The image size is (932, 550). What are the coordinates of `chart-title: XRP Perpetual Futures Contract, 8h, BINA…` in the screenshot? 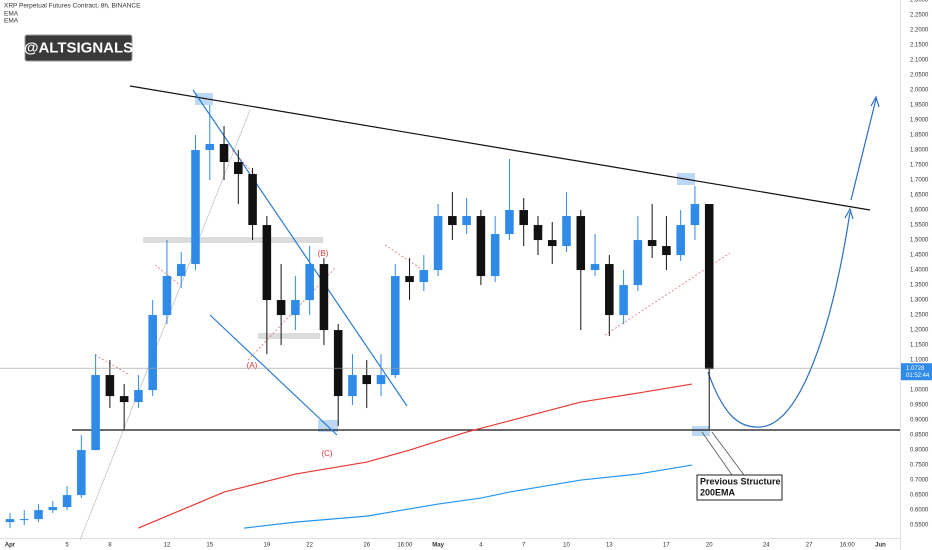 It's located at (72, 6).